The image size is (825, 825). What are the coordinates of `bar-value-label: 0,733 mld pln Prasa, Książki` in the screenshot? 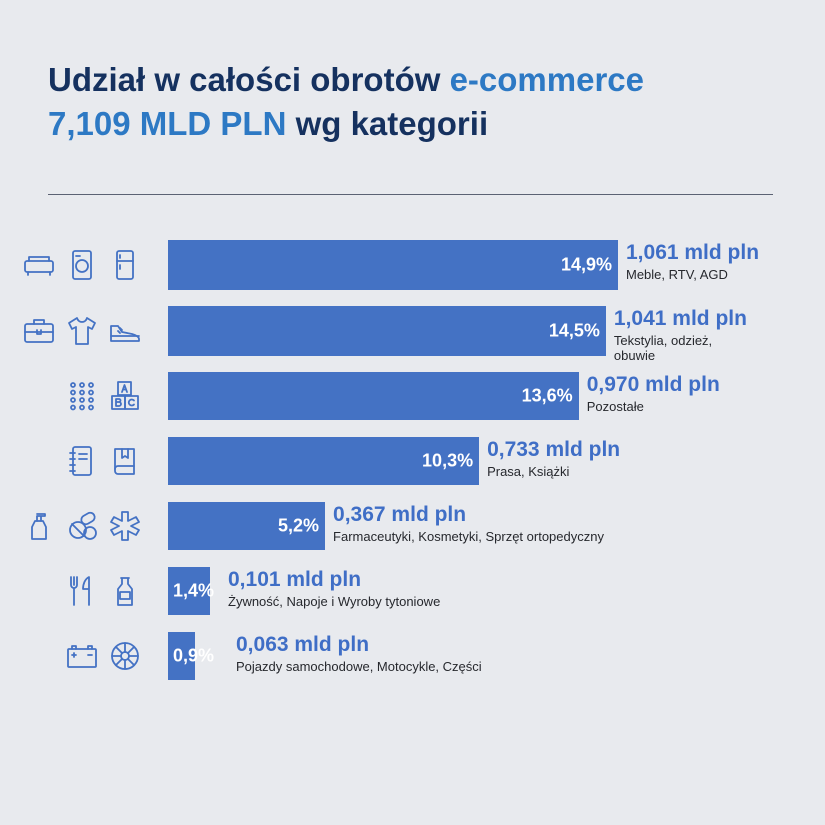 It's located at (553, 458).